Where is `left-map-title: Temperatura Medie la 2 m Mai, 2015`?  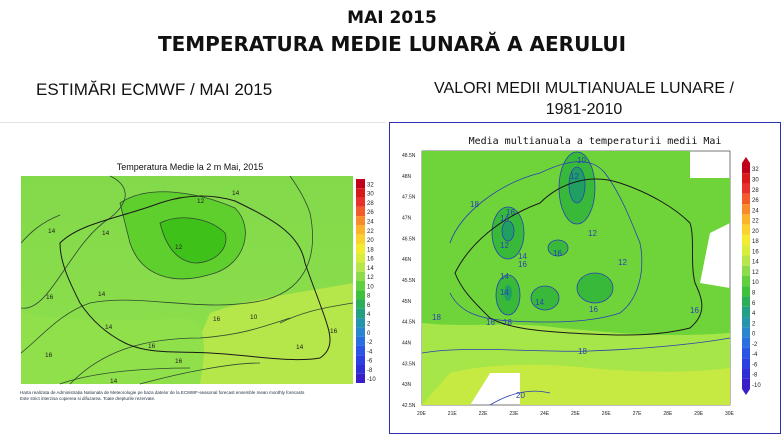 left-map-title: Temperatura Medie la 2 m Mai, 2015 is located at coordinates (190, 167).